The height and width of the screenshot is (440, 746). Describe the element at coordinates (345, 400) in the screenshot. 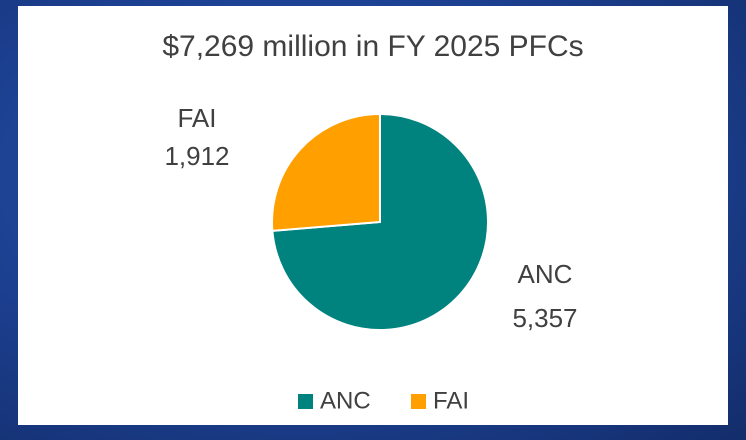

I see `legend-label: ANC` at that location.